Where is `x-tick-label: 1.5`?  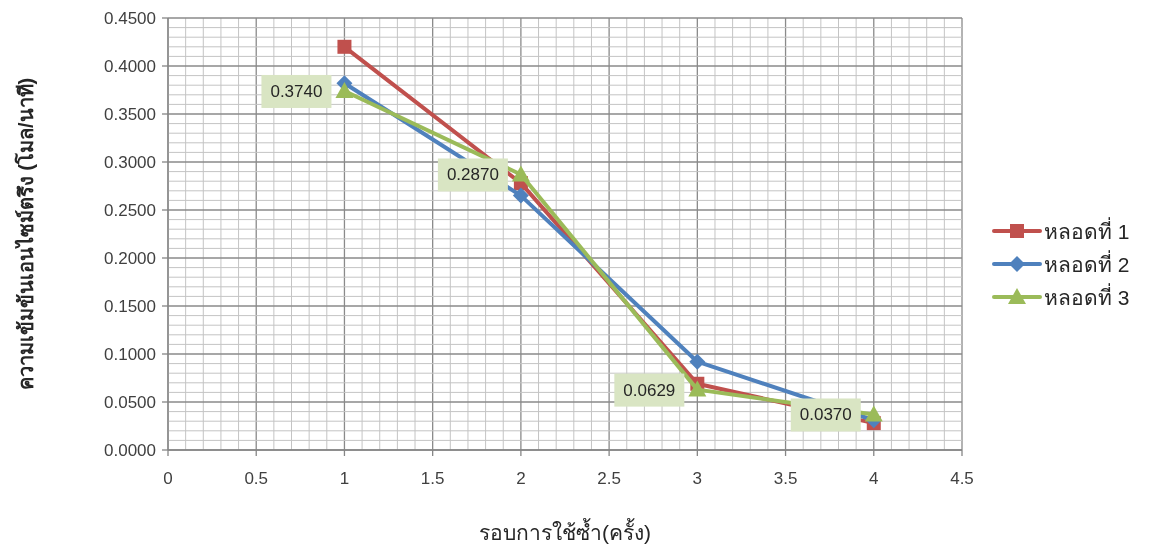 x-tick-label: 1.5 is located at coordinates (432, 478).